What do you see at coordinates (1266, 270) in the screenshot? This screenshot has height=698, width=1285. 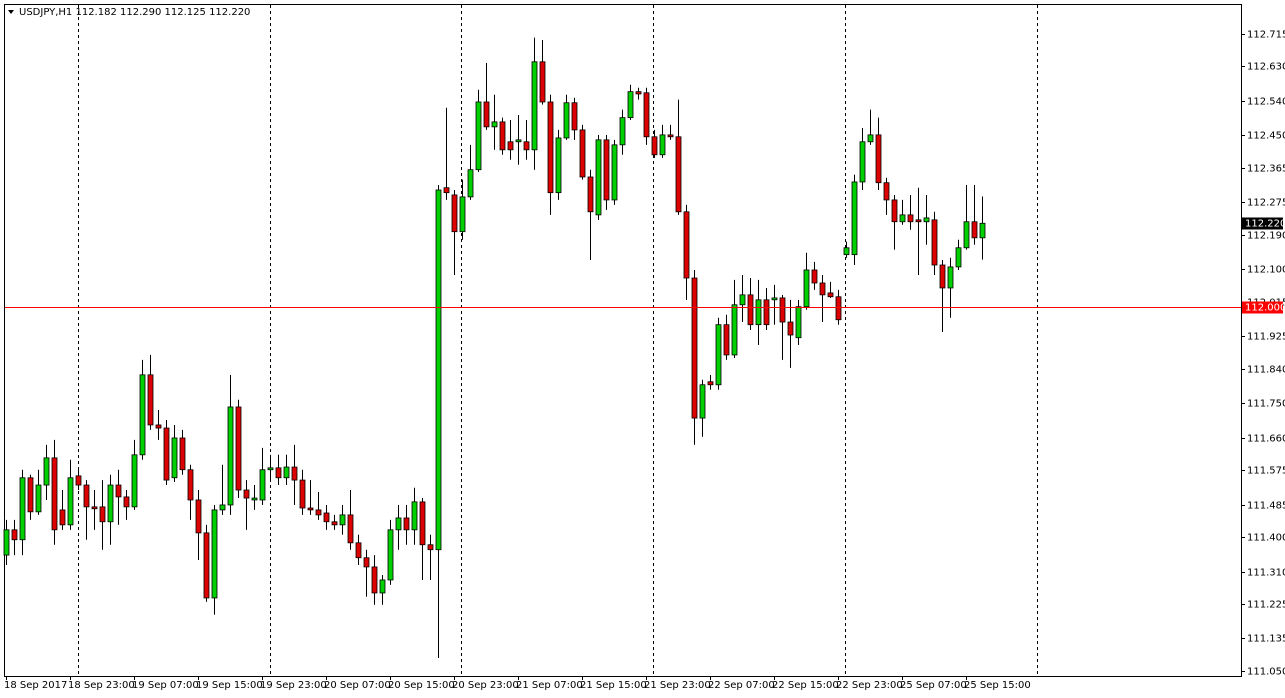 I see `y-tick-label: 112.100` at bounding box center [1266, 270].